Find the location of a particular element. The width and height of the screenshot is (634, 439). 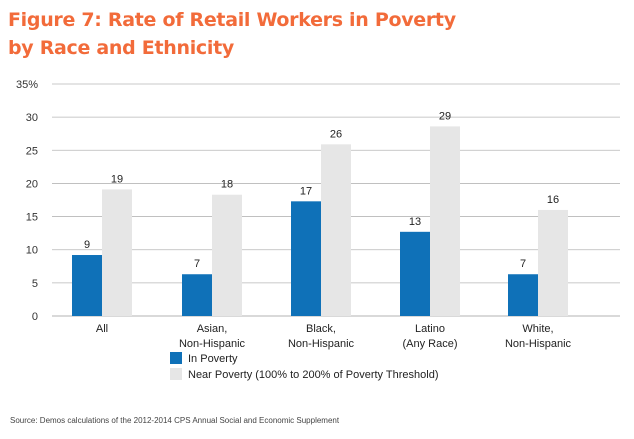

x-tick-label: Asian, is located at coordinates (212, 329).